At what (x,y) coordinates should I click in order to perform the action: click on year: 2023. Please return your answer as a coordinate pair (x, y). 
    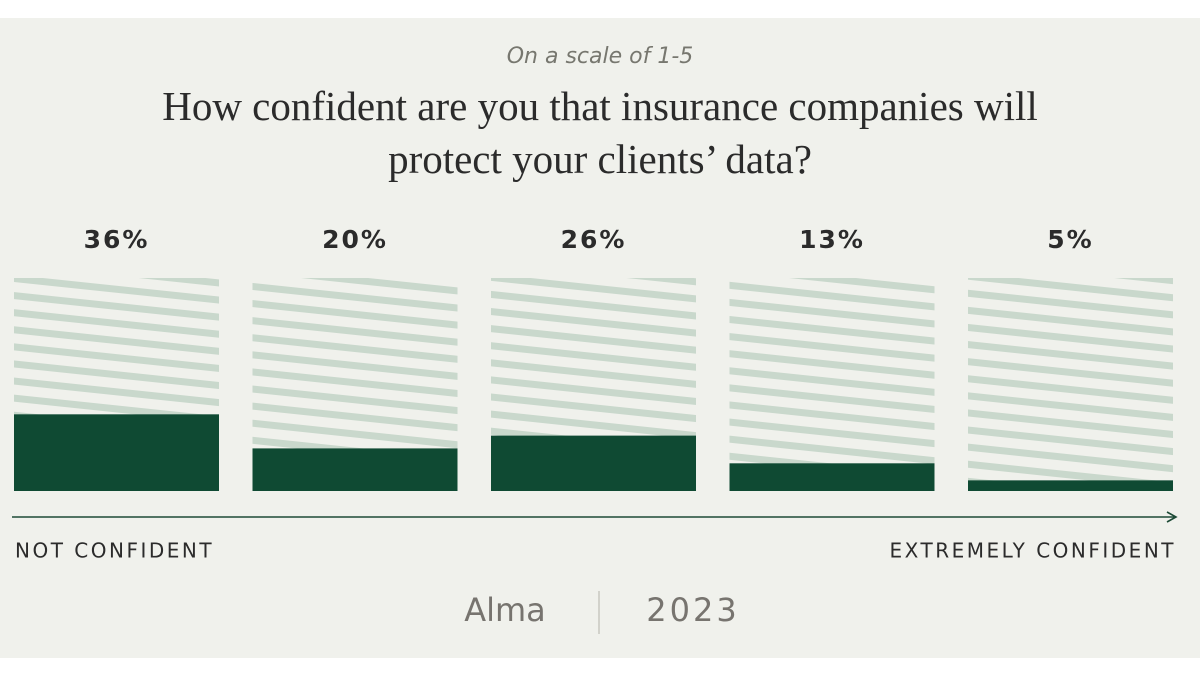
    Looking at the image, I should click on (692, 610).